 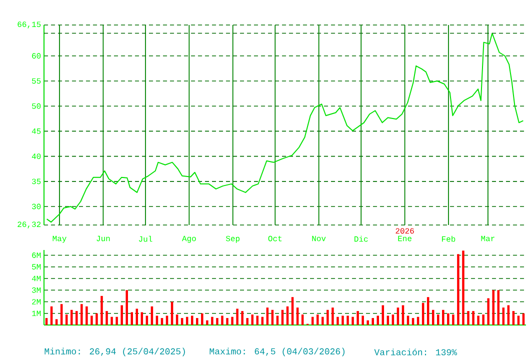 I want to click on y-tick-label: 45, so click(x=36, y=131).